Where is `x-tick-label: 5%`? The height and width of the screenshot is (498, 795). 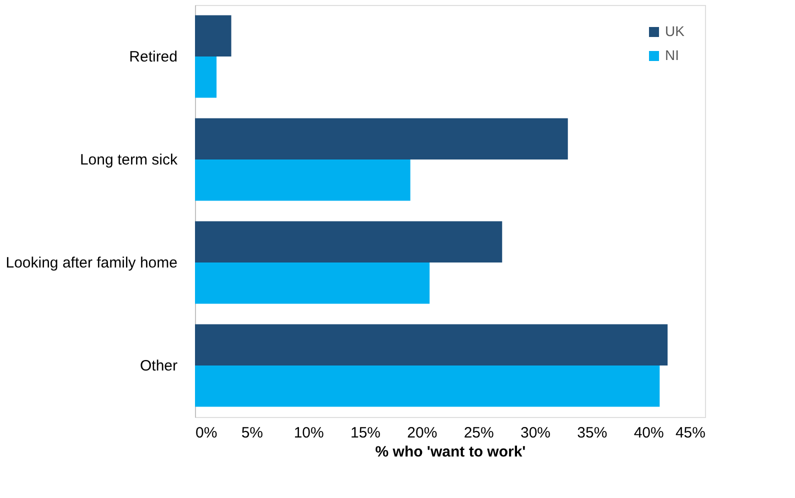
x-tick-label: 5% is located at coordinates (252, 433).